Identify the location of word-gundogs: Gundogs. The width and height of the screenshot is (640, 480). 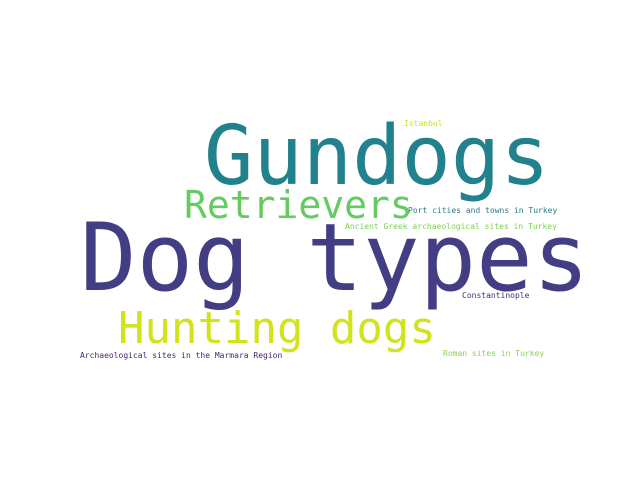
(377, 156).